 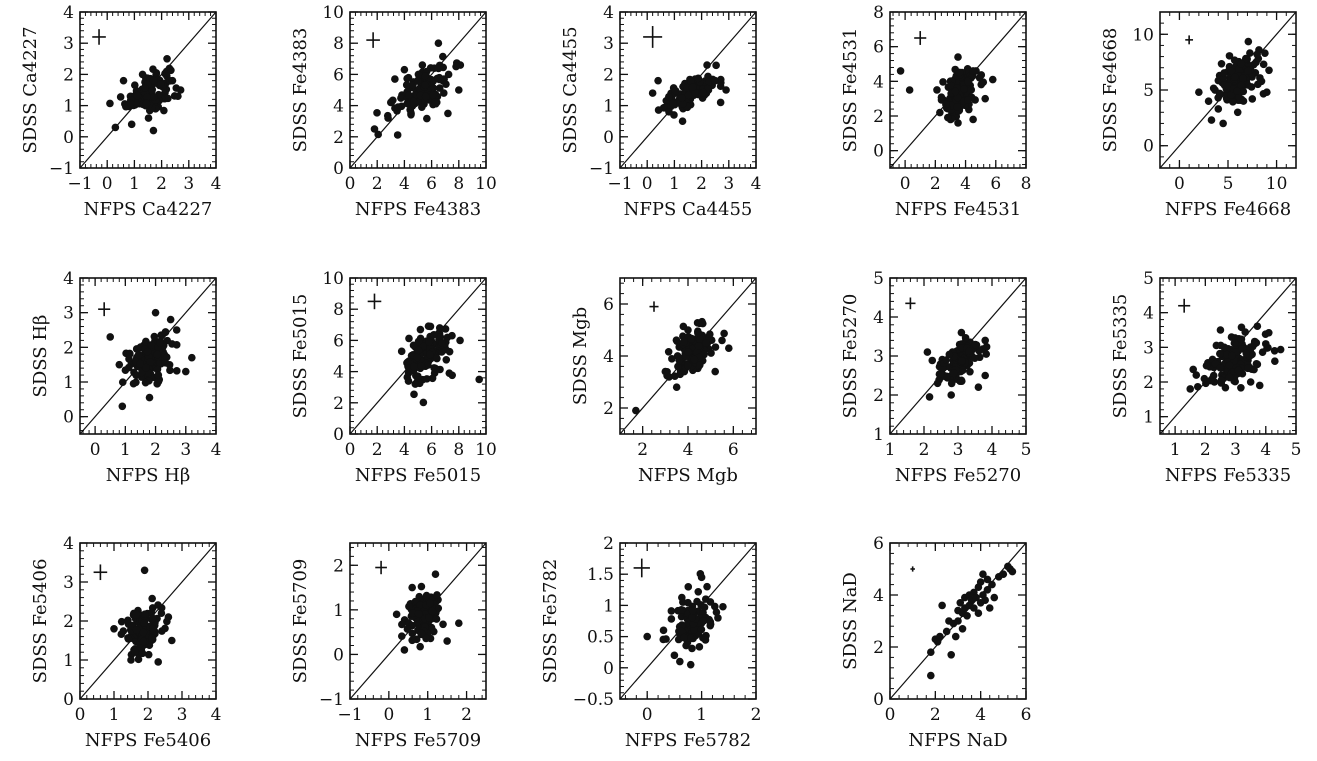 I want to click on y-axis-label: SDSS Fe4383, so click(x=300, y=90).